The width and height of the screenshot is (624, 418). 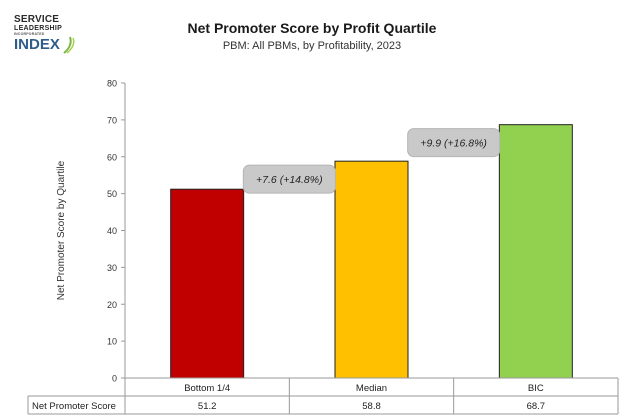 I want to click on y-tick-label: 70, so click(x=112, y=120).